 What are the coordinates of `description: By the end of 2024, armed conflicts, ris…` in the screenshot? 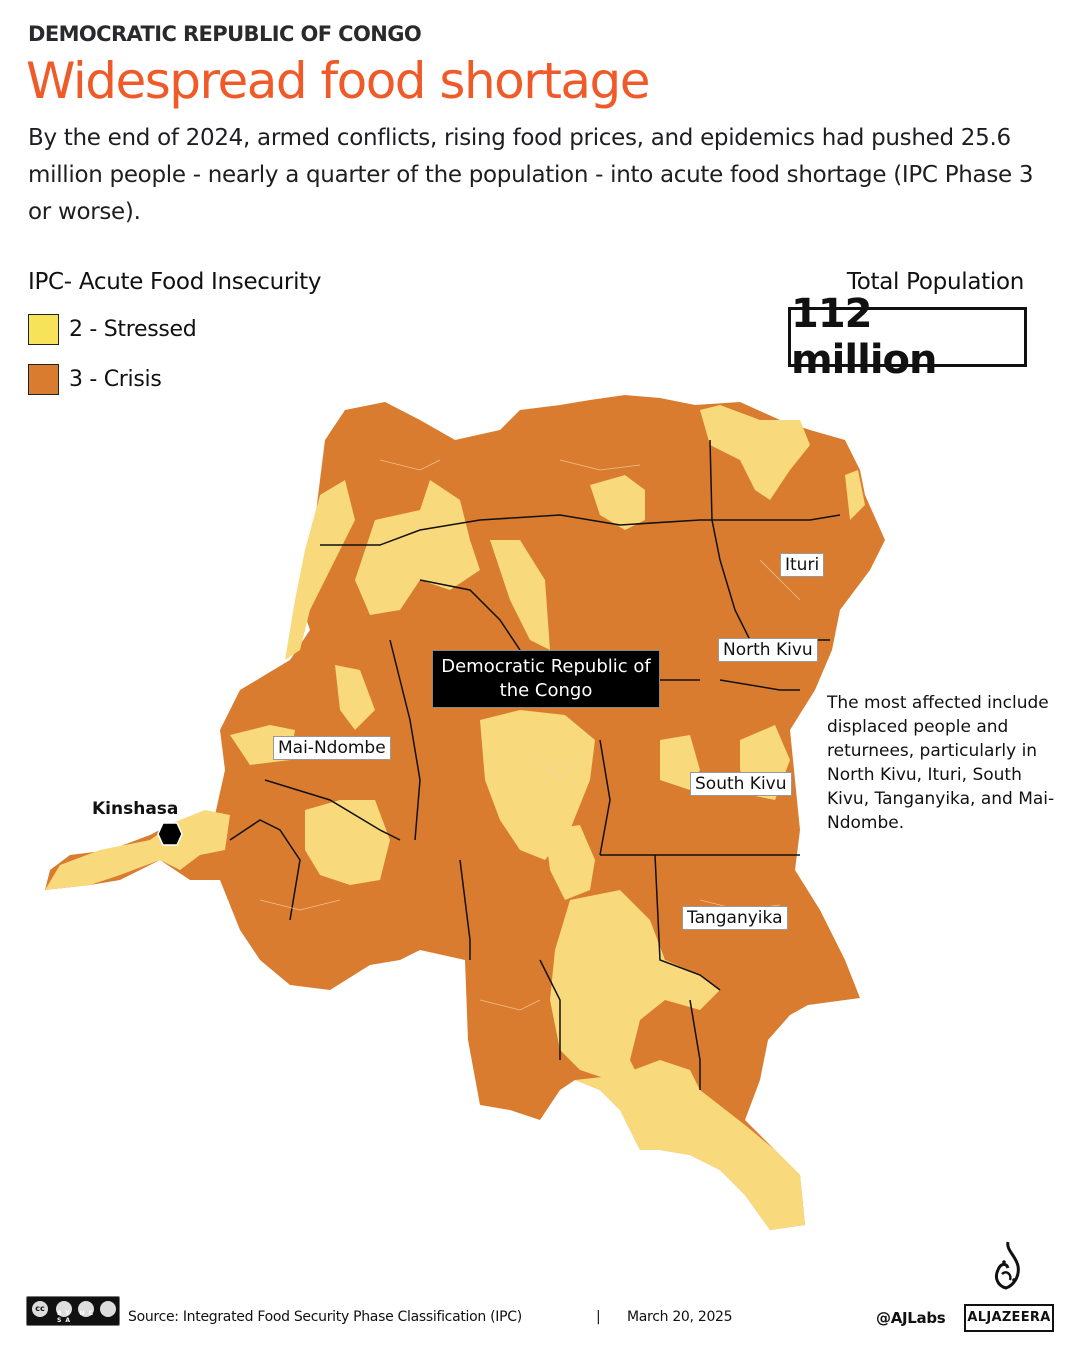 It's located at (531, 175).